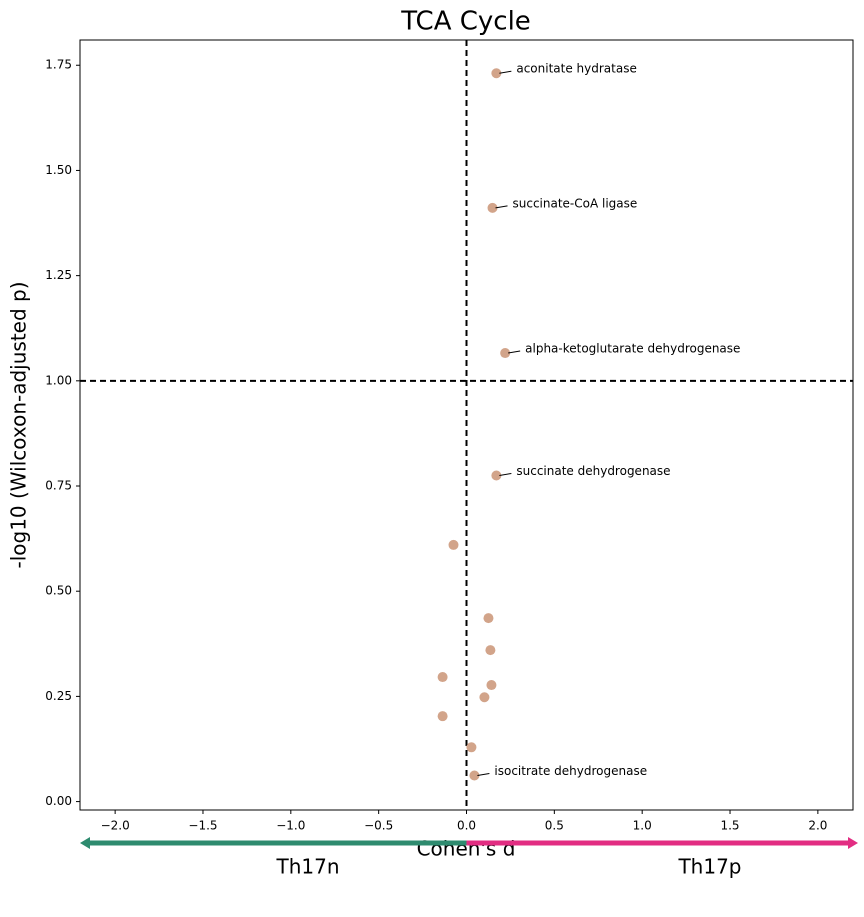 This screenshot has height=917, width=864. I want to click on x-tick-label: 1.0, so click(642, 826).